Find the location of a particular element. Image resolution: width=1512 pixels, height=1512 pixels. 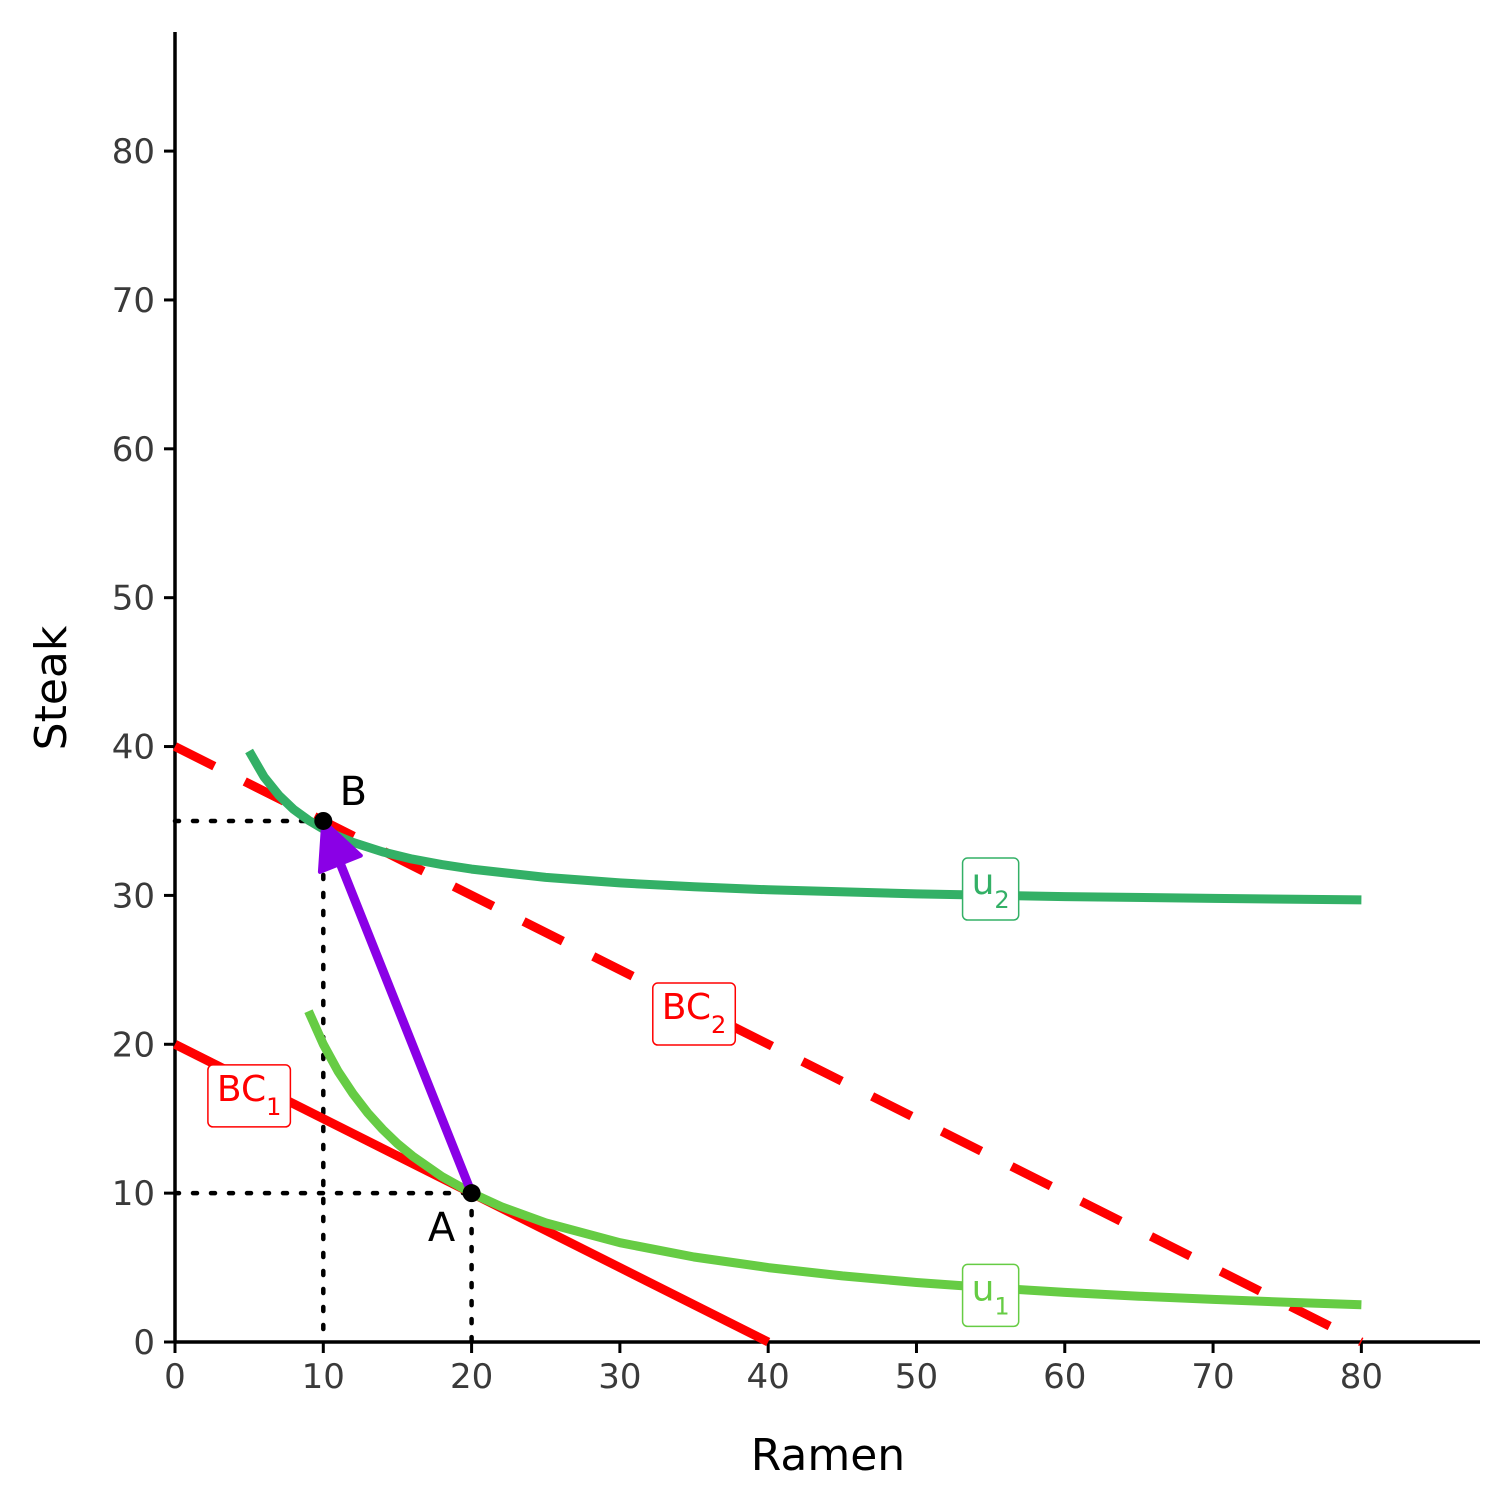

series-line-u1 is located at coordinates (833, 1159).